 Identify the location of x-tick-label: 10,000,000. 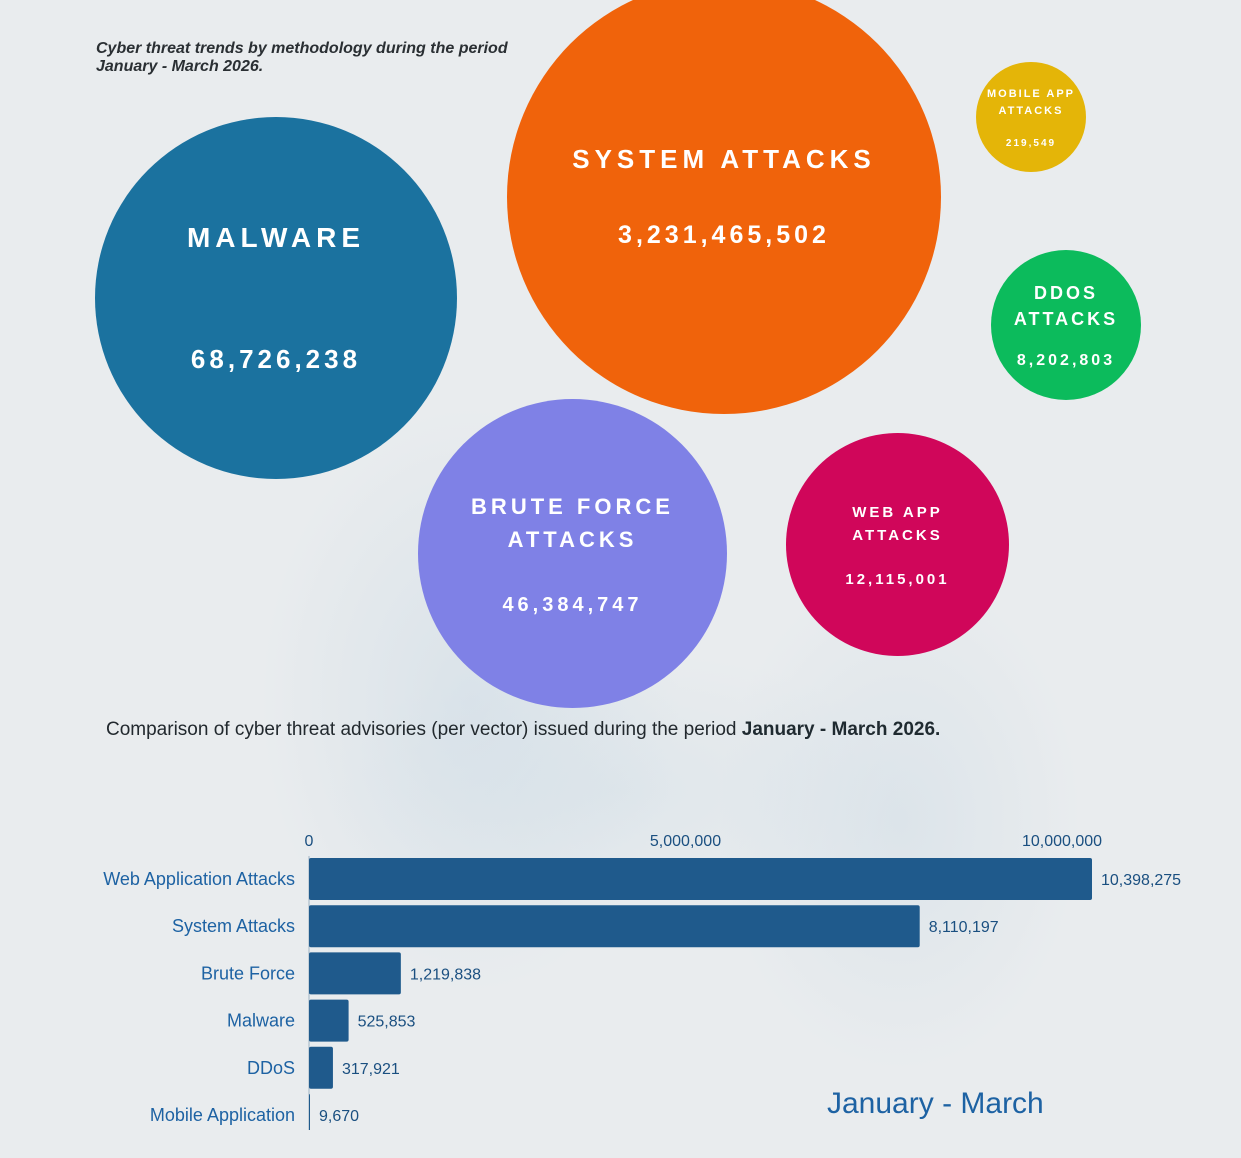
(1062, 841).